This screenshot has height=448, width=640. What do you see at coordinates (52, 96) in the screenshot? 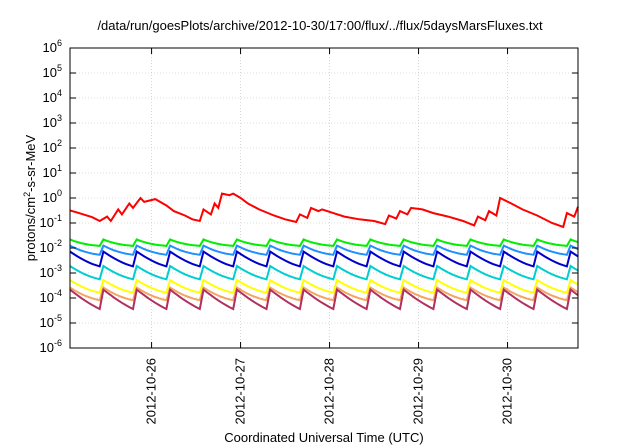
I see `y-tick-label: 10⁴` at bounding box center [52, 96].